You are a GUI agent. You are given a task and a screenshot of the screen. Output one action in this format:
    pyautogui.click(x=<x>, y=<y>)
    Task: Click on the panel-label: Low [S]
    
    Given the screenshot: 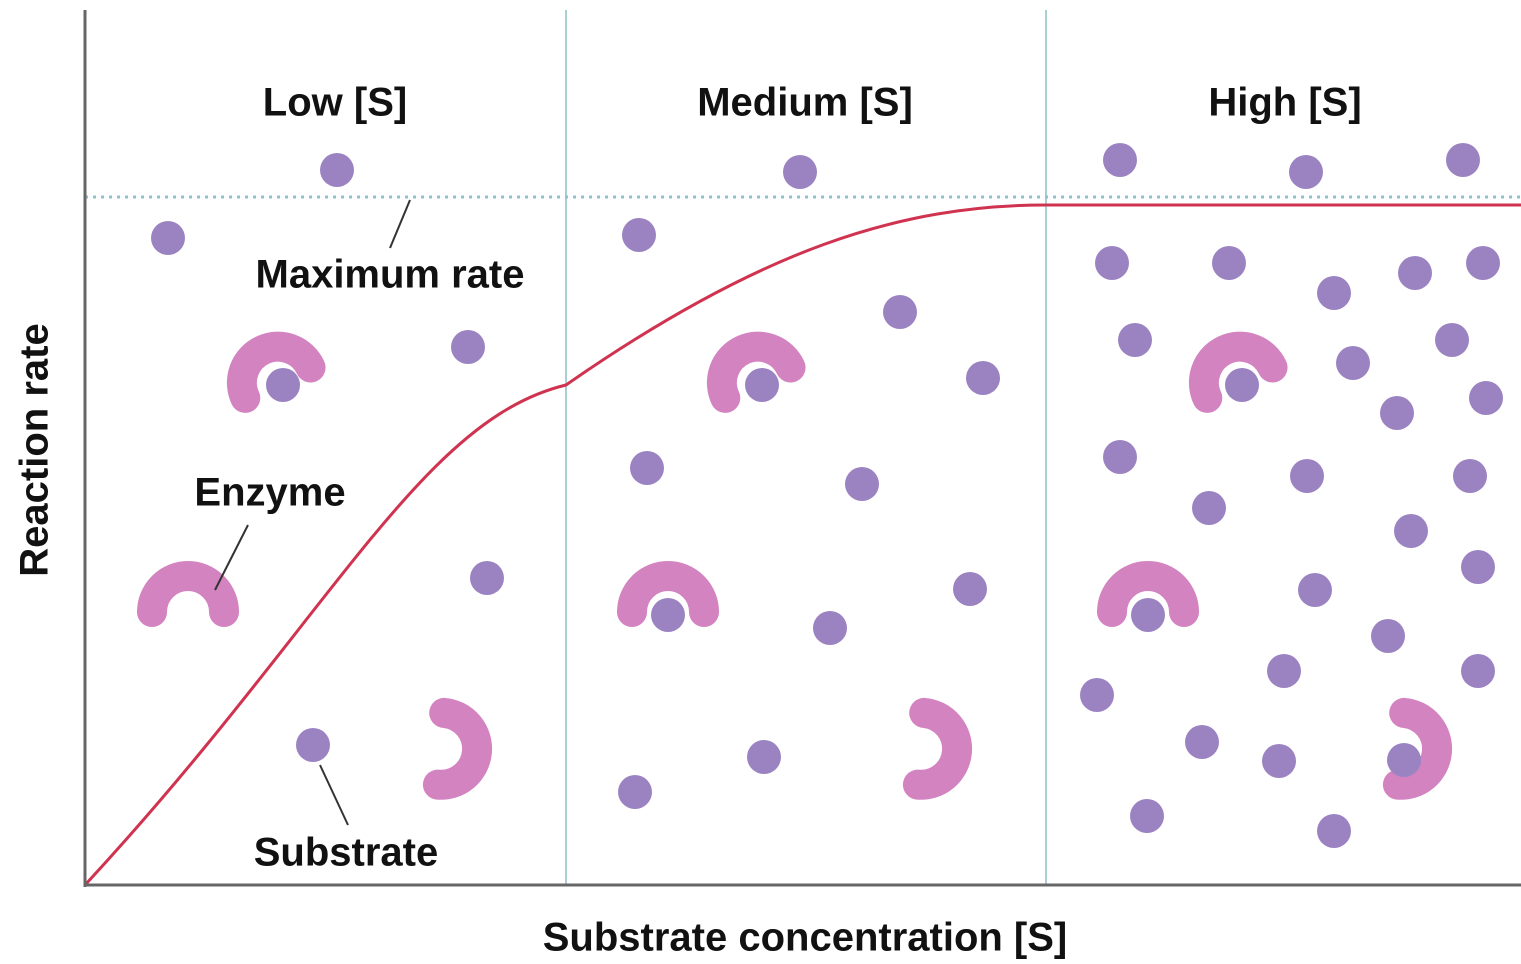 What is the action you would take?
    pyautogui.click(x=335, y=103)
    